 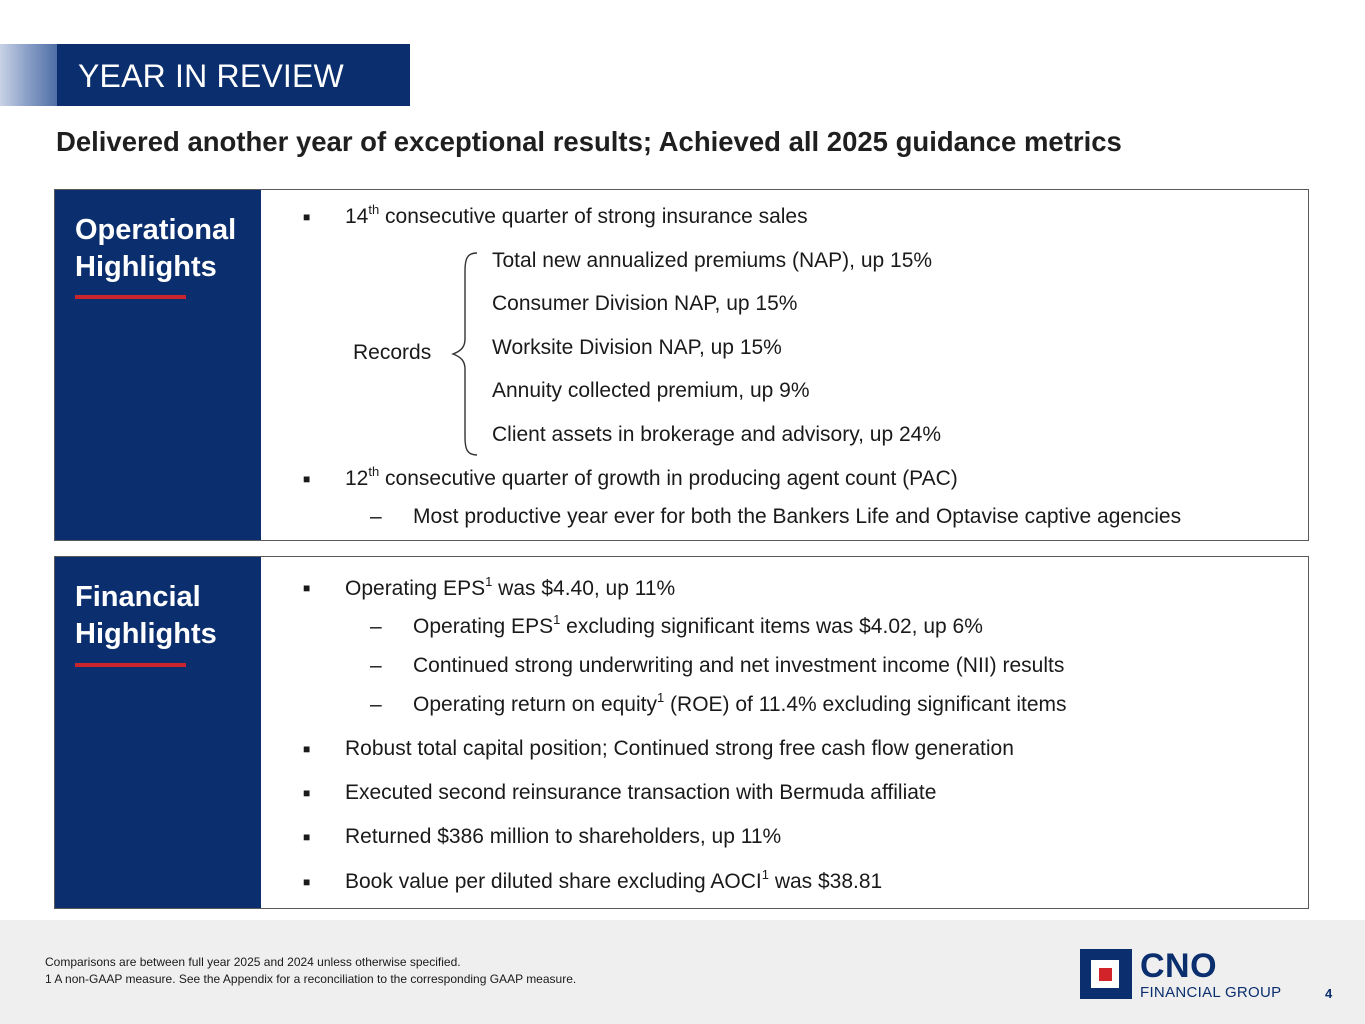 I want to click on records-label: Records, so click(x=392, y=352).